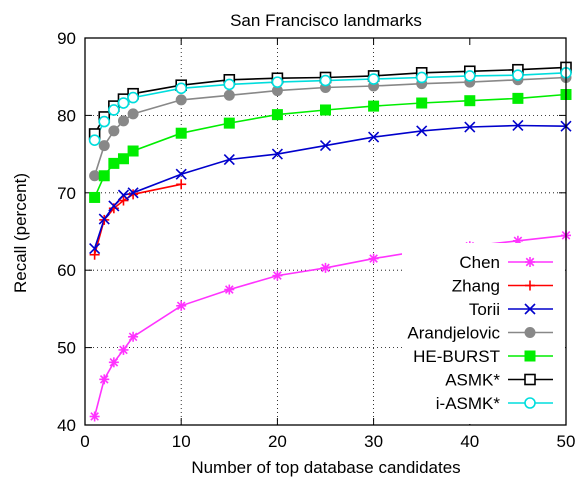 The height and width of the screenshot is (479, 586). Describe the element at coordinates (66, 425) in the screenshot. I see `y-tick-label: 40` at that location.